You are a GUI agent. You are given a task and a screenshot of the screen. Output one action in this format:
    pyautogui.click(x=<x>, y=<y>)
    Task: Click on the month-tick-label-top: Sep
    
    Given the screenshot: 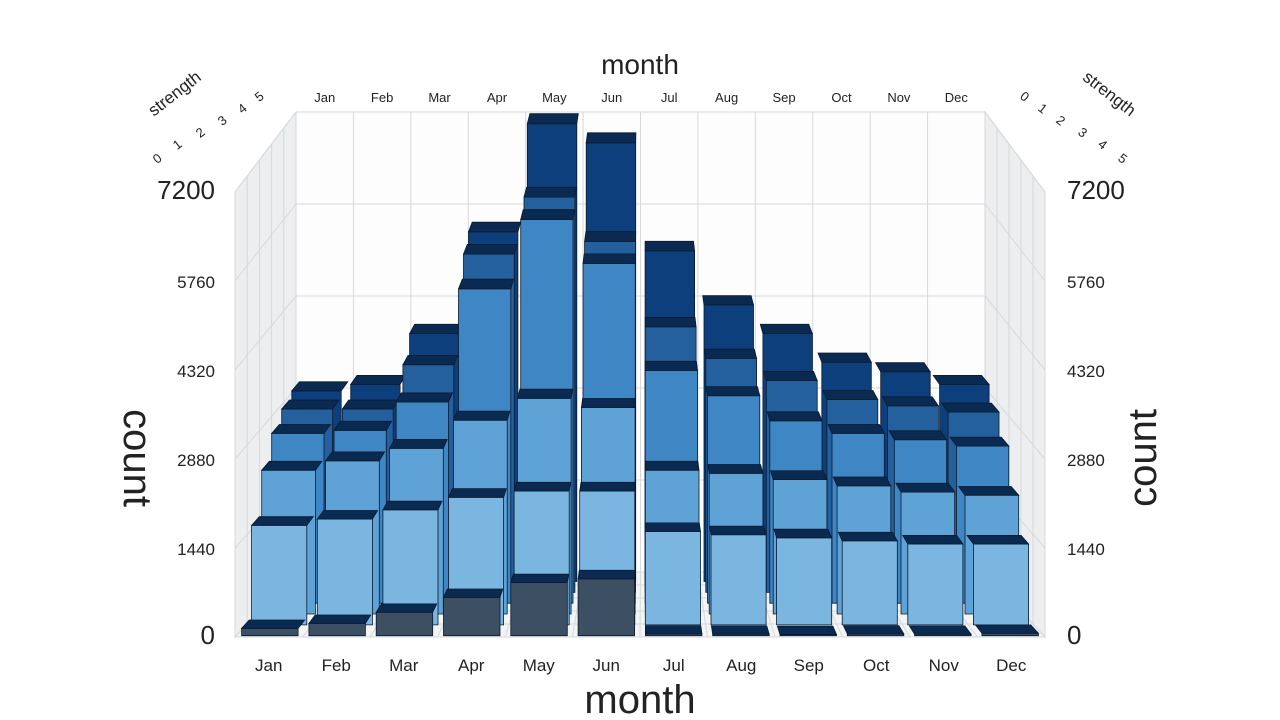 What is the action you would take?
    pyautogui.click(x=783, y=97)
    